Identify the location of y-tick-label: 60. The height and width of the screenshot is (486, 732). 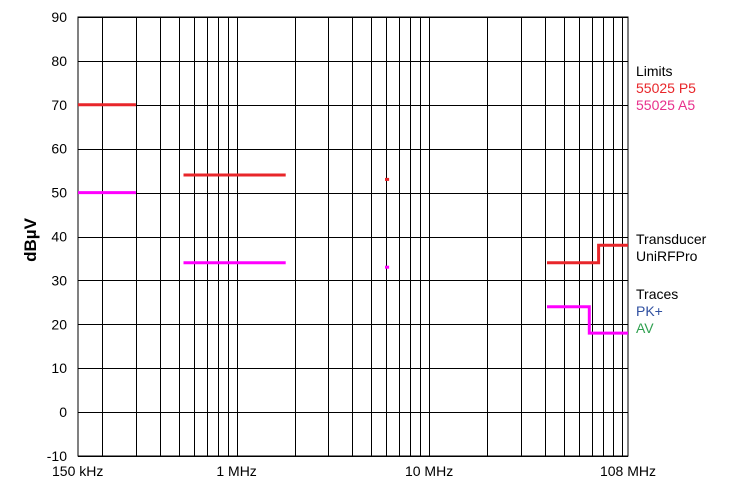
(59, 149).